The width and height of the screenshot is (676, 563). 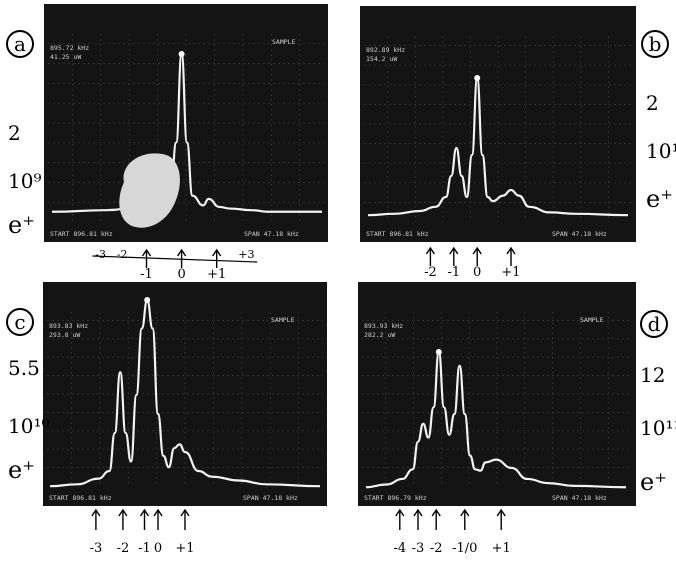 What do you see at coordinates (21, 470) in the screenshot?
I see `panel-c-scale-label: e⁺` at bounding box center [21, 470].